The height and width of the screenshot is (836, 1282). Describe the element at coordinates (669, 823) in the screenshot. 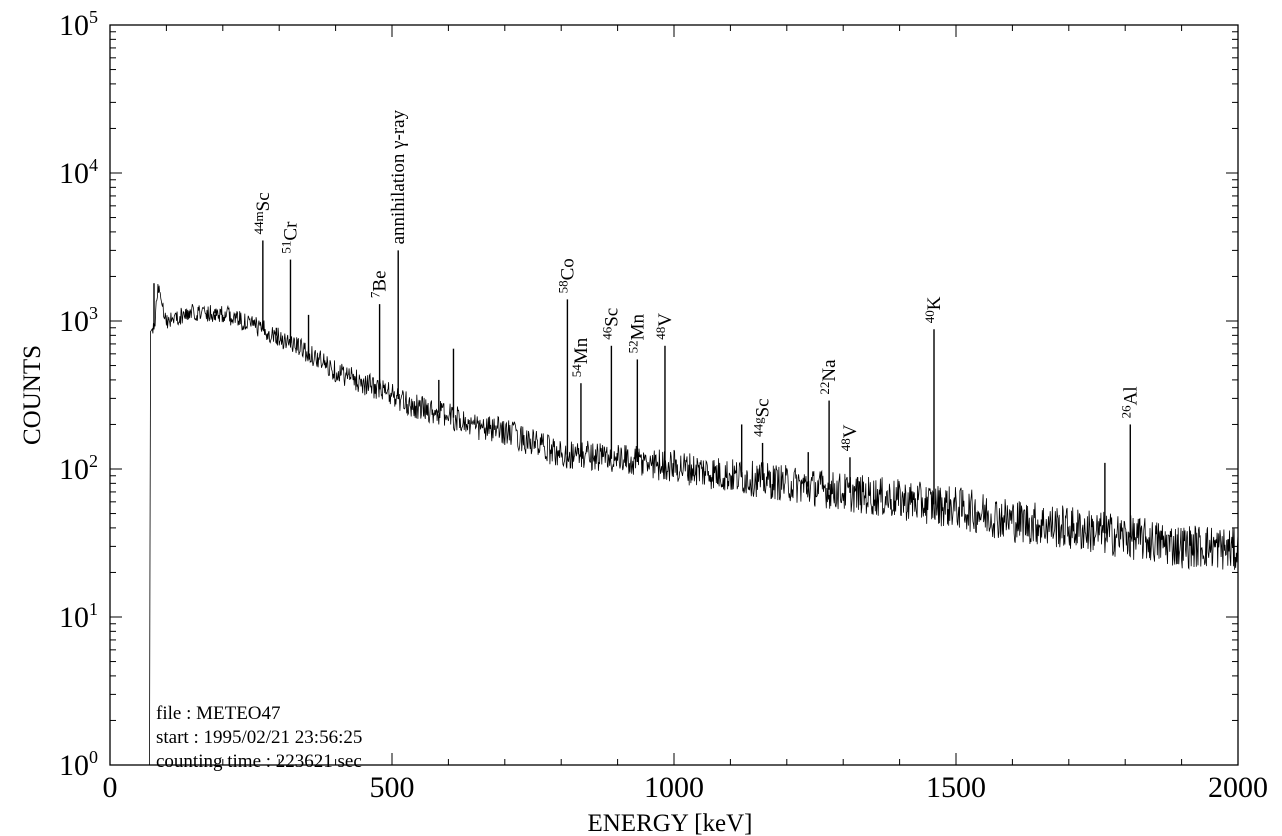

I see `x-axis-title: ENERGY [keV]` at that location.